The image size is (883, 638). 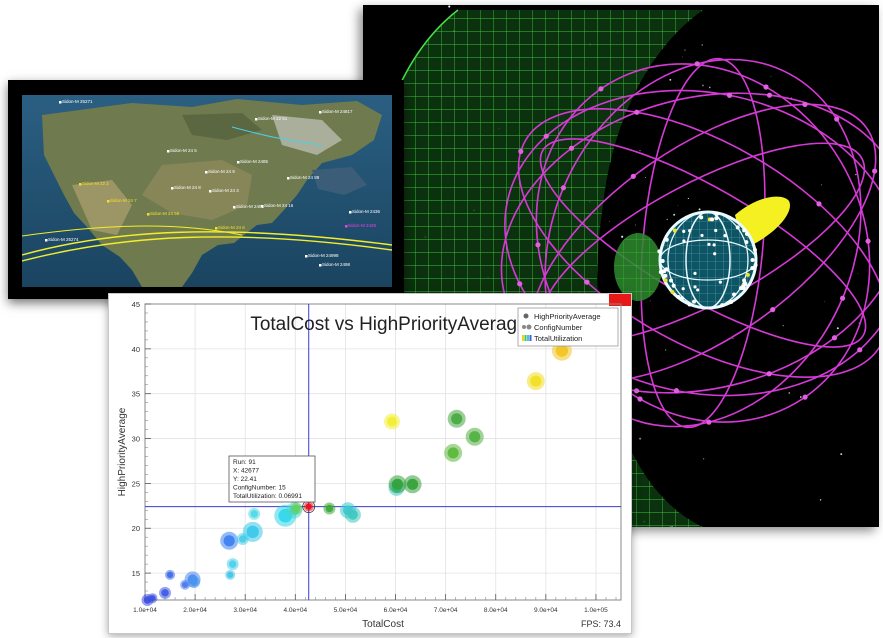 I want to click on earth-sphere, so click(x=708, y=260).